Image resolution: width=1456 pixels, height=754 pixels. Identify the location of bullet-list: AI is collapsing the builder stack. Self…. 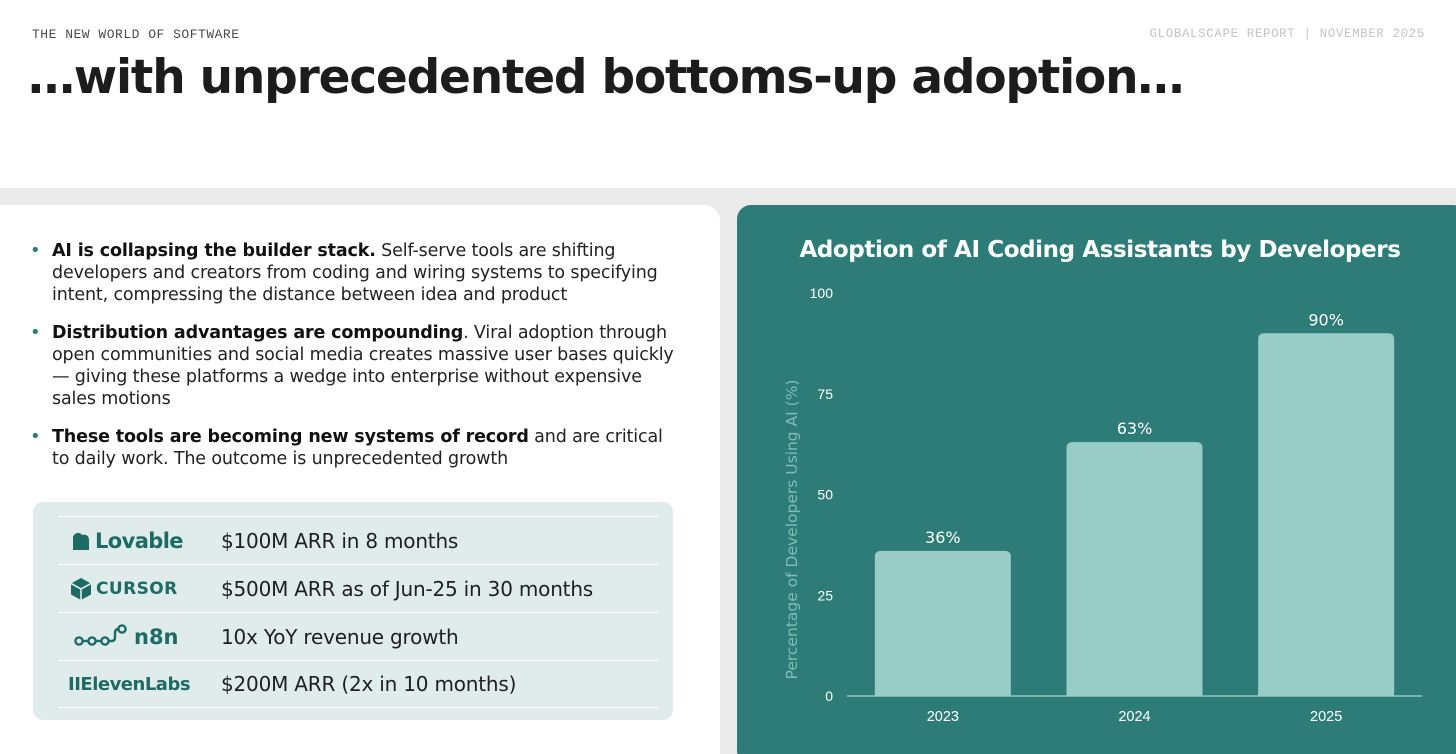
(355, 363).